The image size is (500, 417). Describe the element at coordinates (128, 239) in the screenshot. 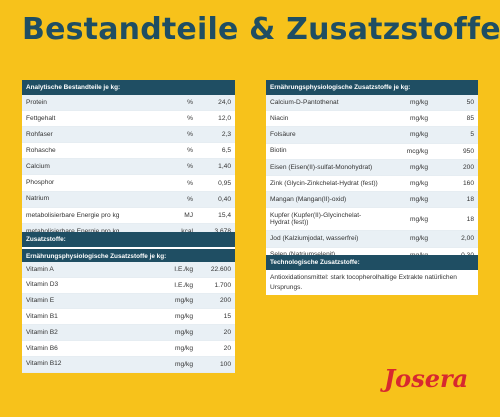

I see `additives-header: Zusatzstoffe:` at that location.